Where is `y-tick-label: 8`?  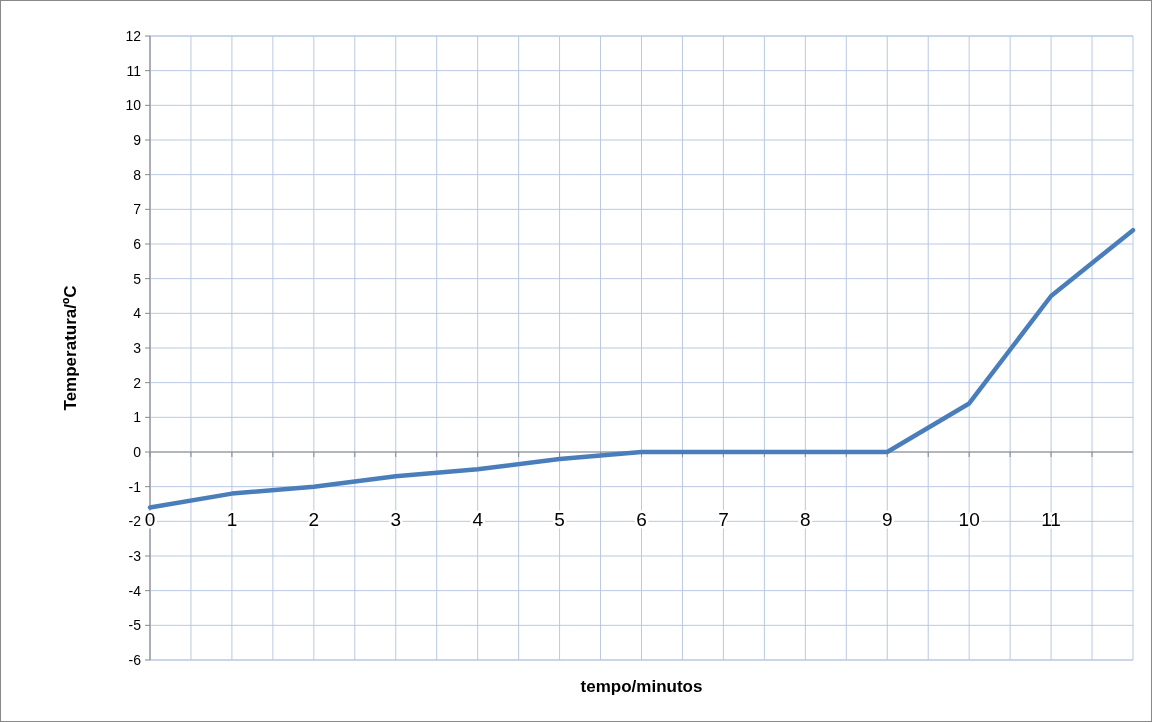 y-tick-label: 8 is located at coordinates (137, 174).